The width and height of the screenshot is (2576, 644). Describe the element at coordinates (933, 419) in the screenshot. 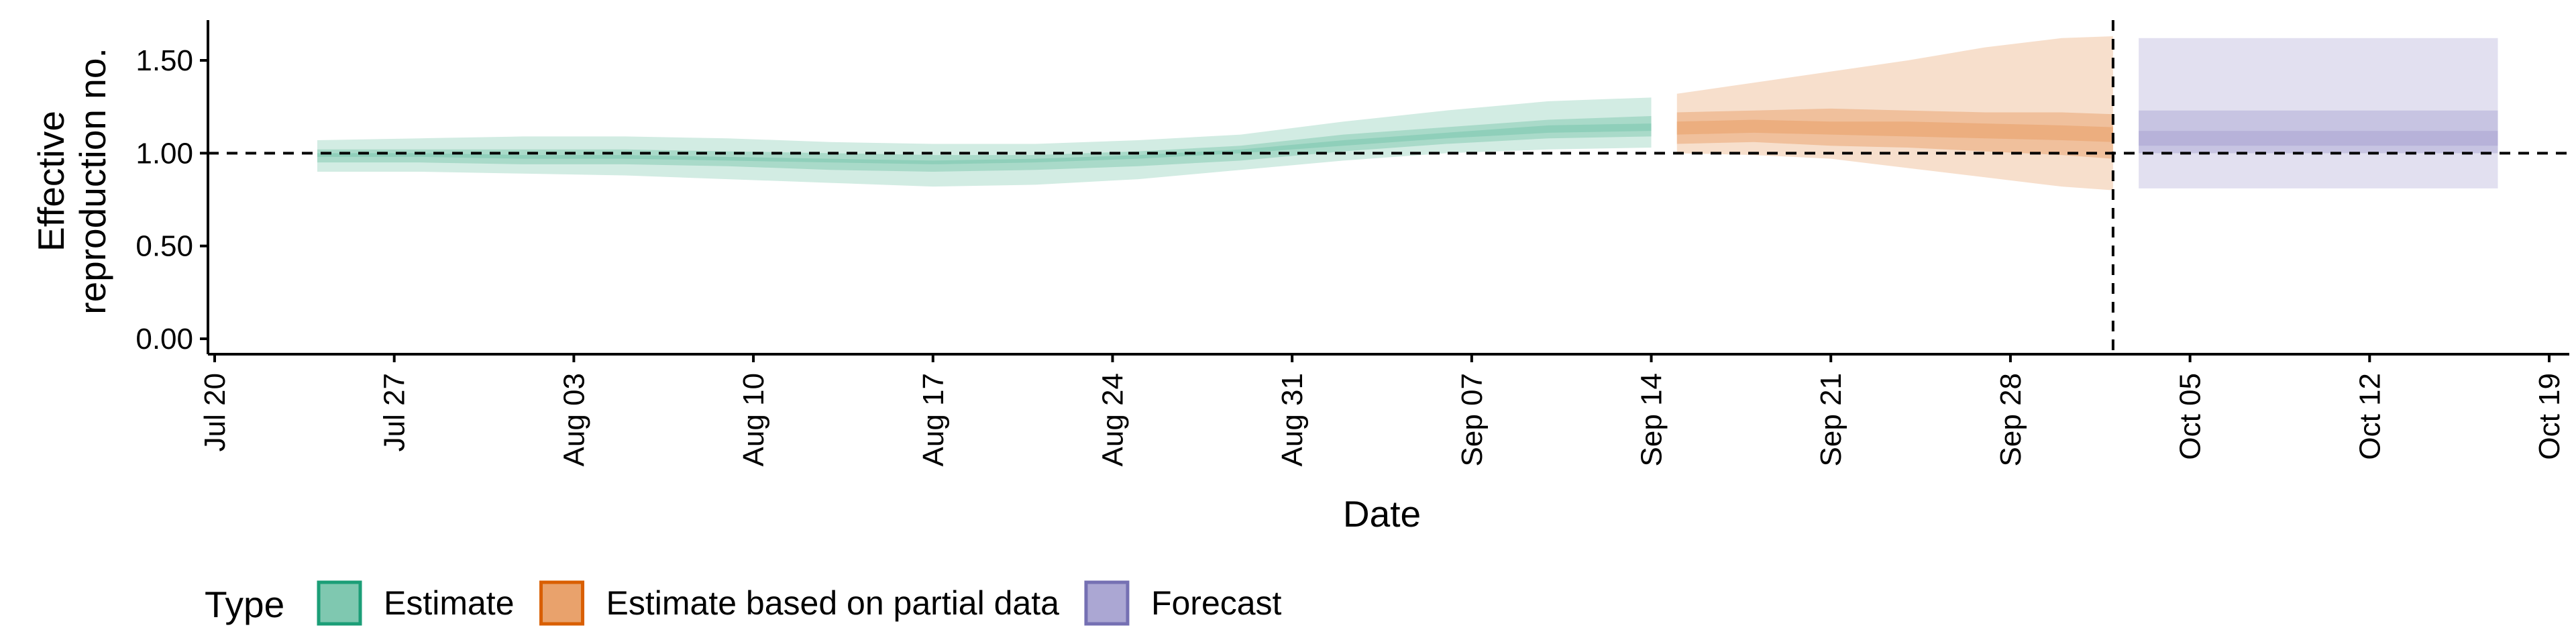

I see `x-tick-label: Aug 17` at that location.